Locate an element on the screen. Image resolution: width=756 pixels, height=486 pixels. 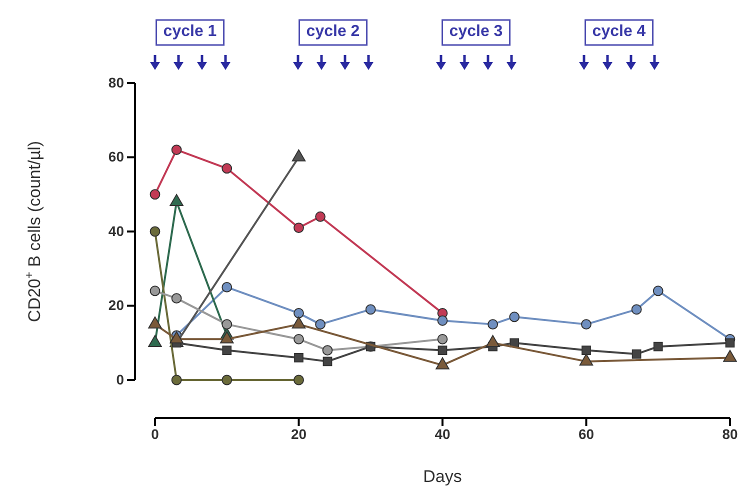
text: cycle 3 is located at coordinates (476, 31).